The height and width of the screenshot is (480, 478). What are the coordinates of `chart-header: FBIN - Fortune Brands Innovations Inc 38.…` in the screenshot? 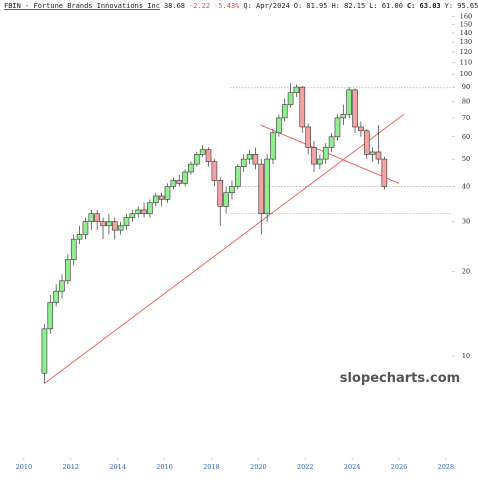 It's located at (241, 6).